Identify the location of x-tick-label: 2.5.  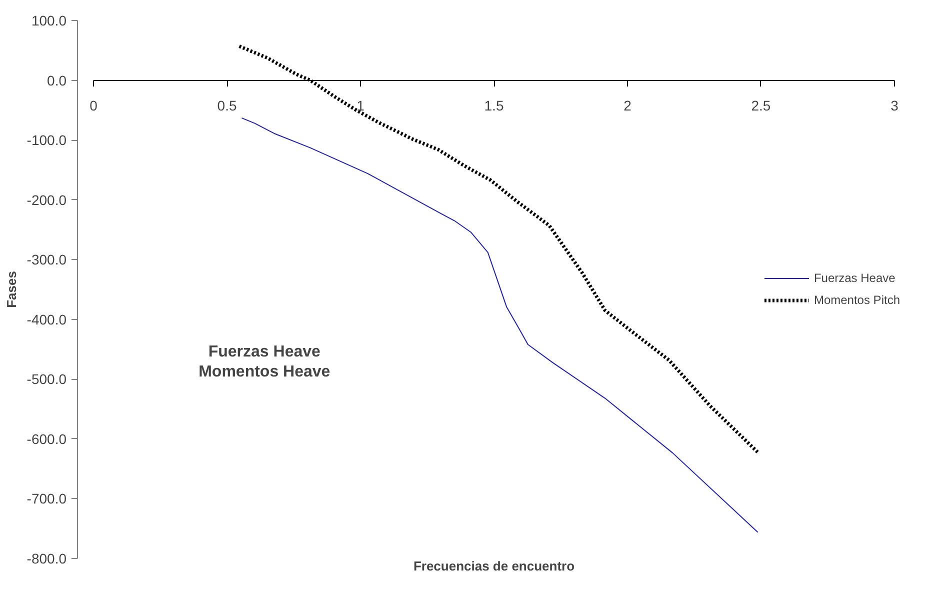
(761, 105).